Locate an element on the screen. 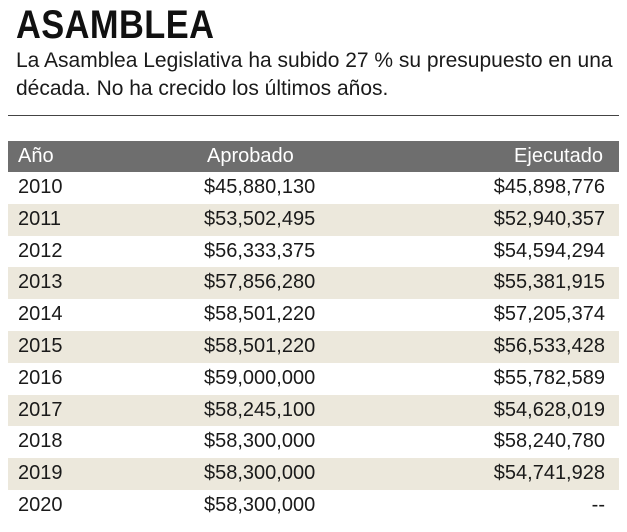 The image size is (627, 532). executed-cell: $45,898,776 is located at coordinates (549, 187).